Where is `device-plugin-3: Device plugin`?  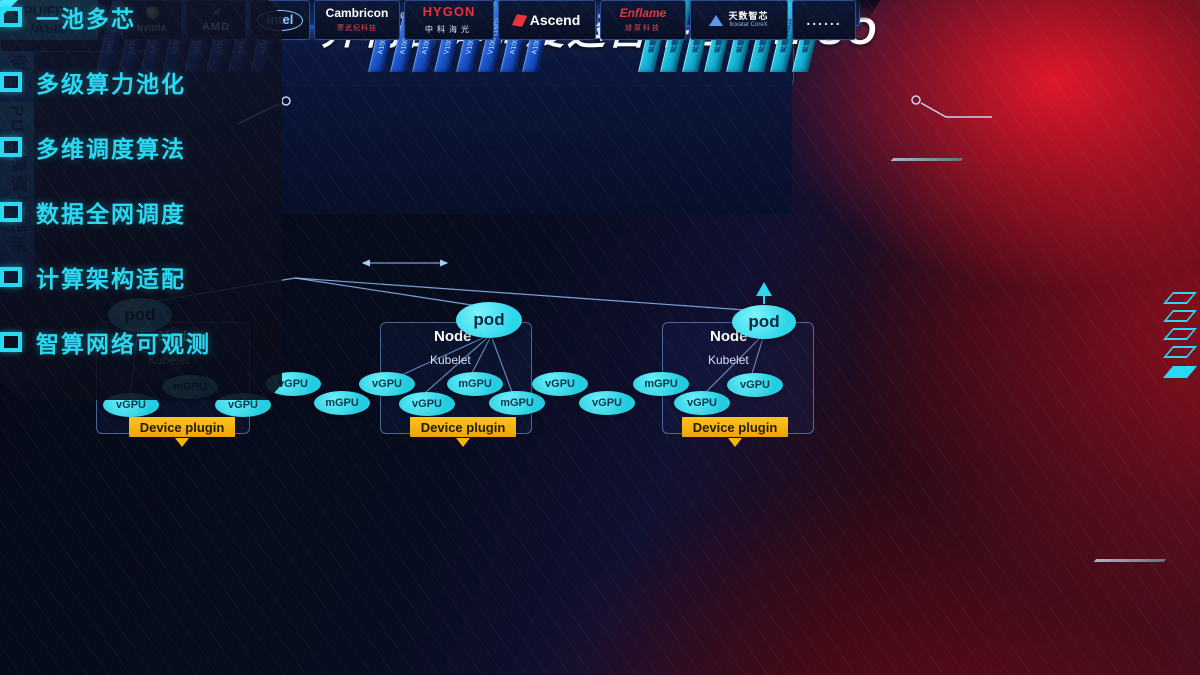 device-plugin-3: Device plugin is located at coordinates (735, 427).